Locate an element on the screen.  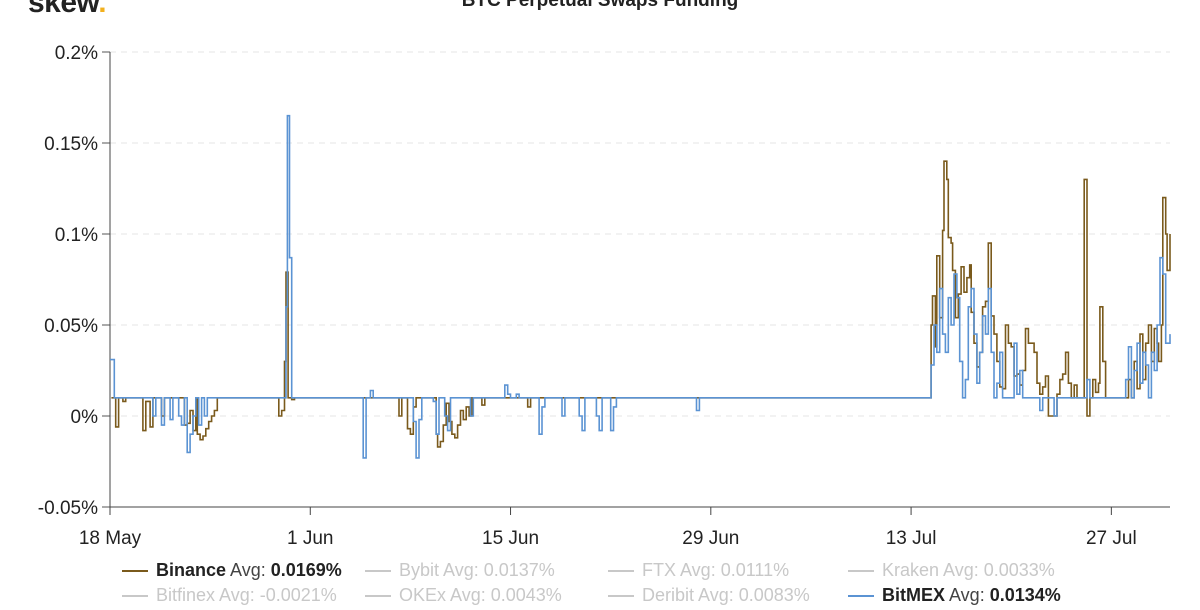
y-tick-label: 0.15% is located at coordinates (71, 144).